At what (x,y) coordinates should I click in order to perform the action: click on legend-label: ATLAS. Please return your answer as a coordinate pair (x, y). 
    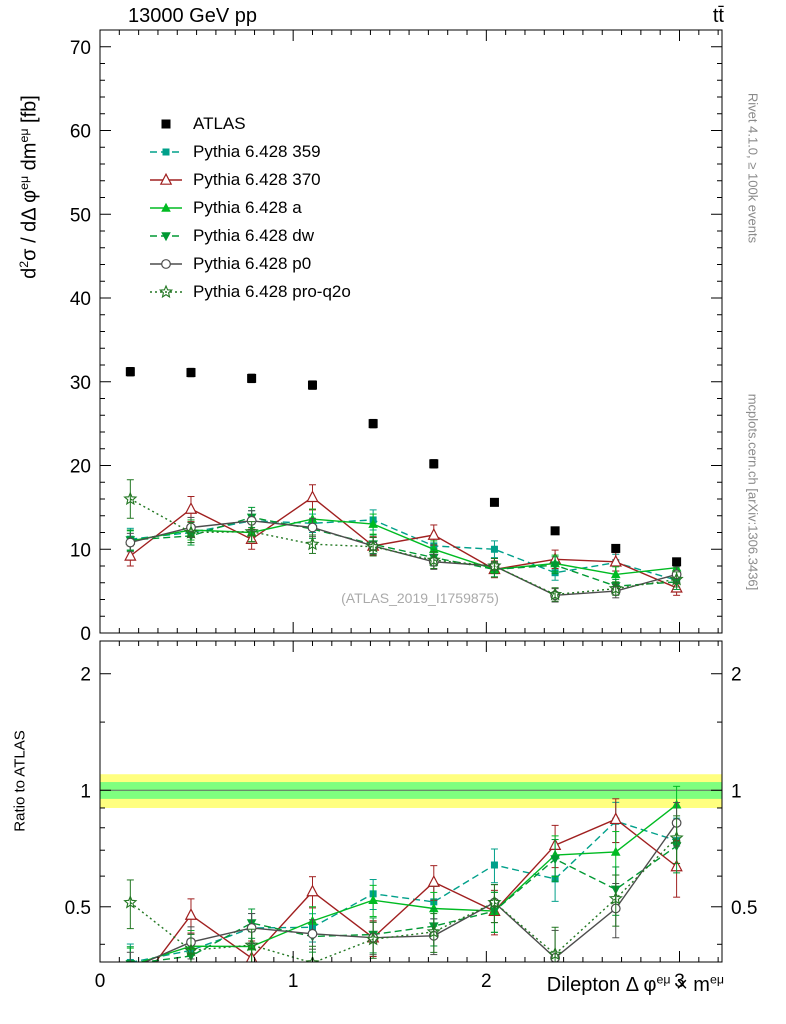
    Looking at the image, I should click on (219, 123).